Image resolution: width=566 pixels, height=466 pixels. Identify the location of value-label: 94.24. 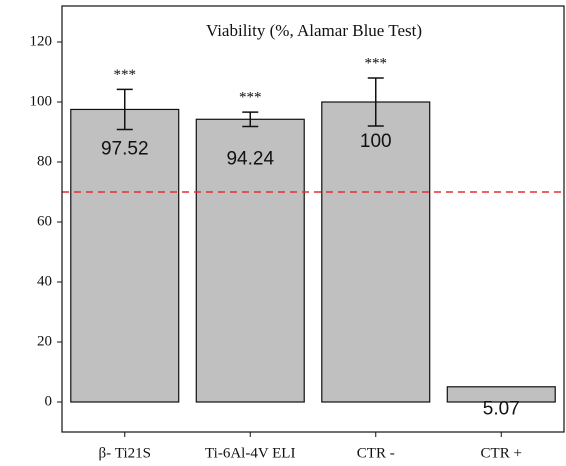
(250, 158).